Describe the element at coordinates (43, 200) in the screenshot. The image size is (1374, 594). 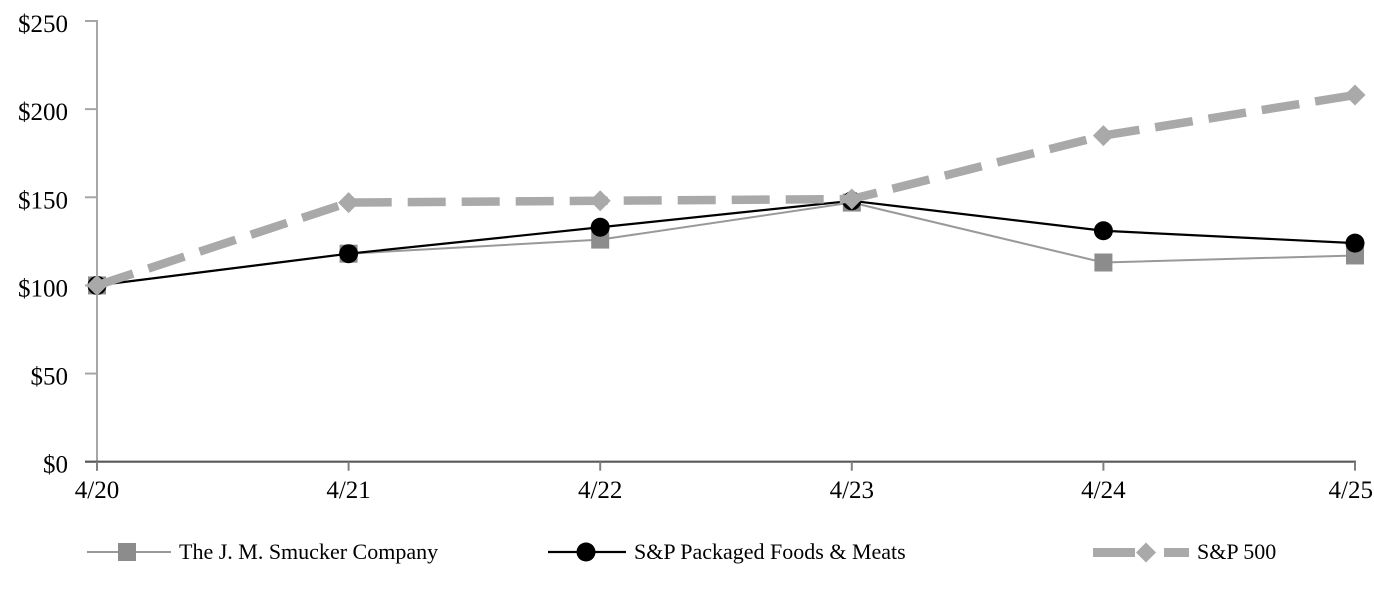
I see `y-axis-label: $150` at that location.